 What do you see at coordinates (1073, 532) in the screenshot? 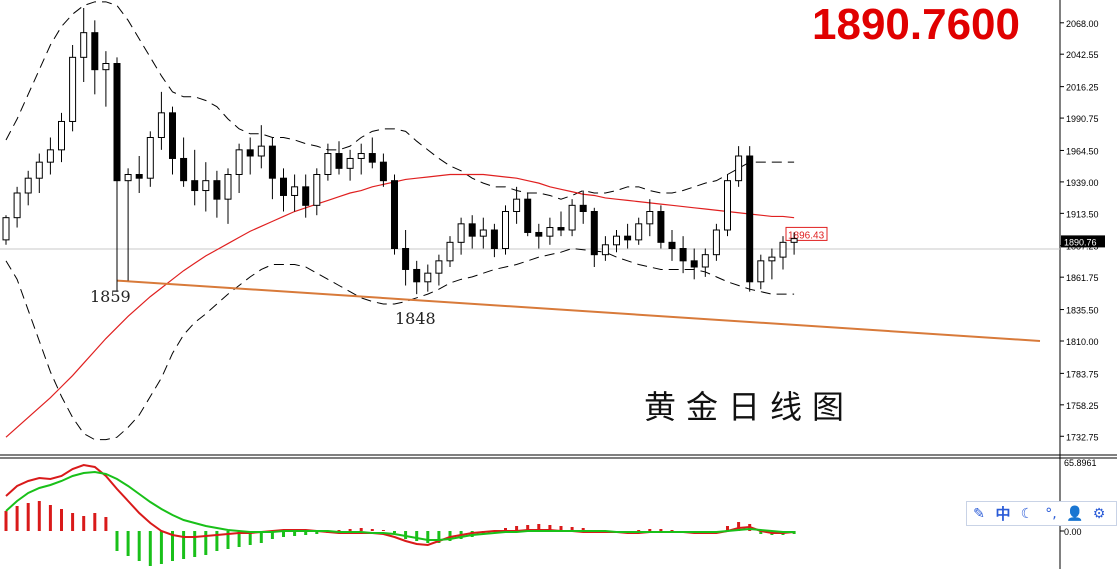
I see `macd-tick-label: 0.00` at bounding box center [1073, 532].